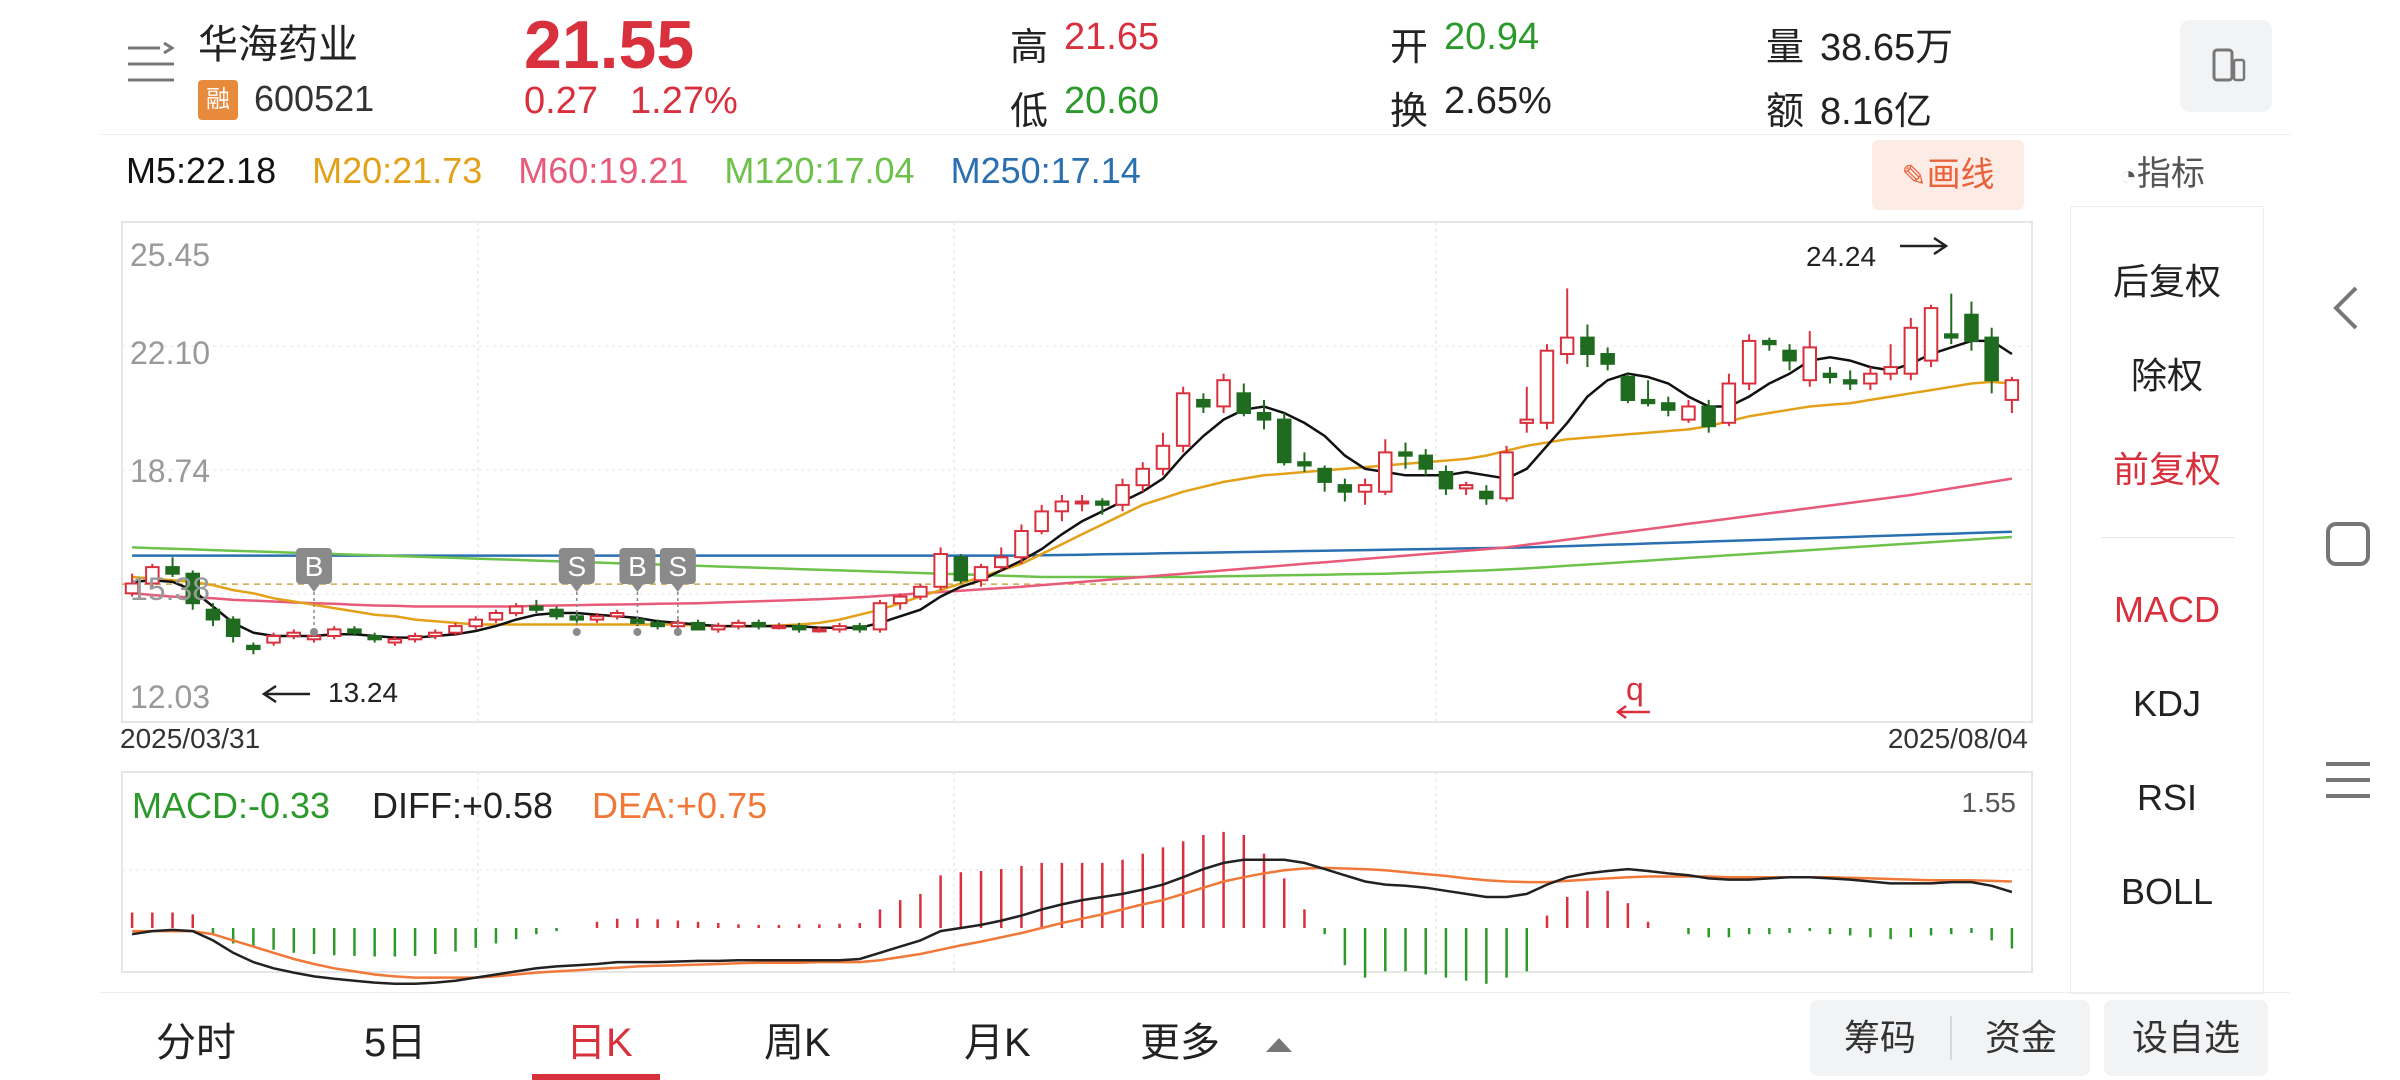 This screenshot has height=1080, width=2400. What do you see at coordinates (1029, 112) in the screenshot?
I see `low-label: 低` at bounding box center [1029, 112].